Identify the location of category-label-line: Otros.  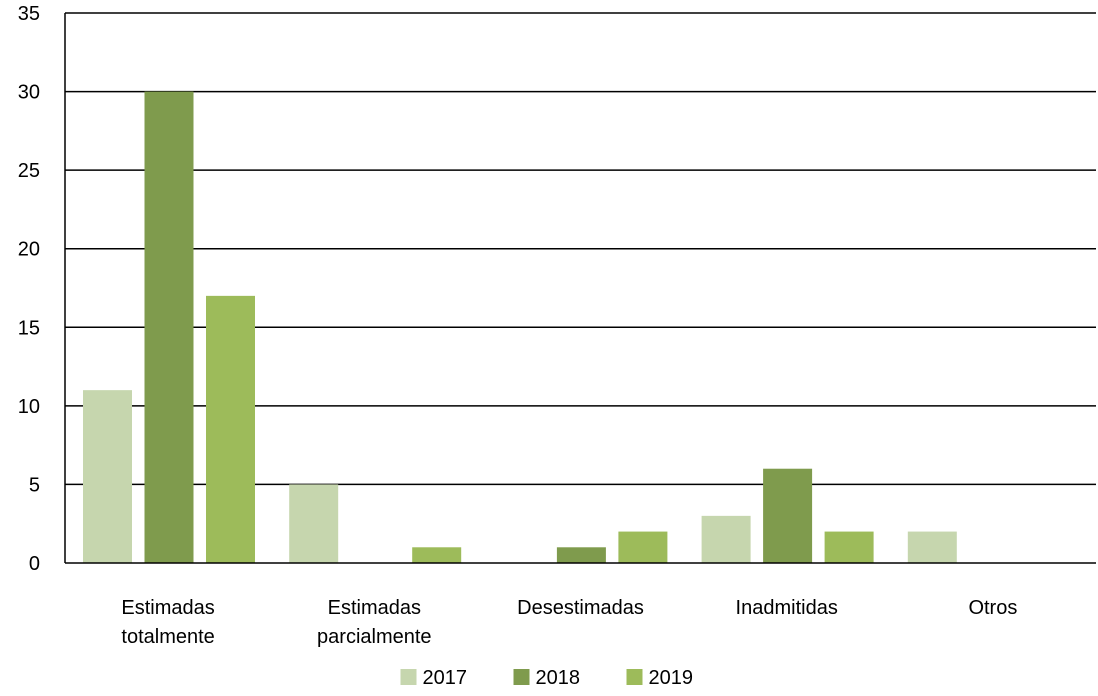
(992, 608).